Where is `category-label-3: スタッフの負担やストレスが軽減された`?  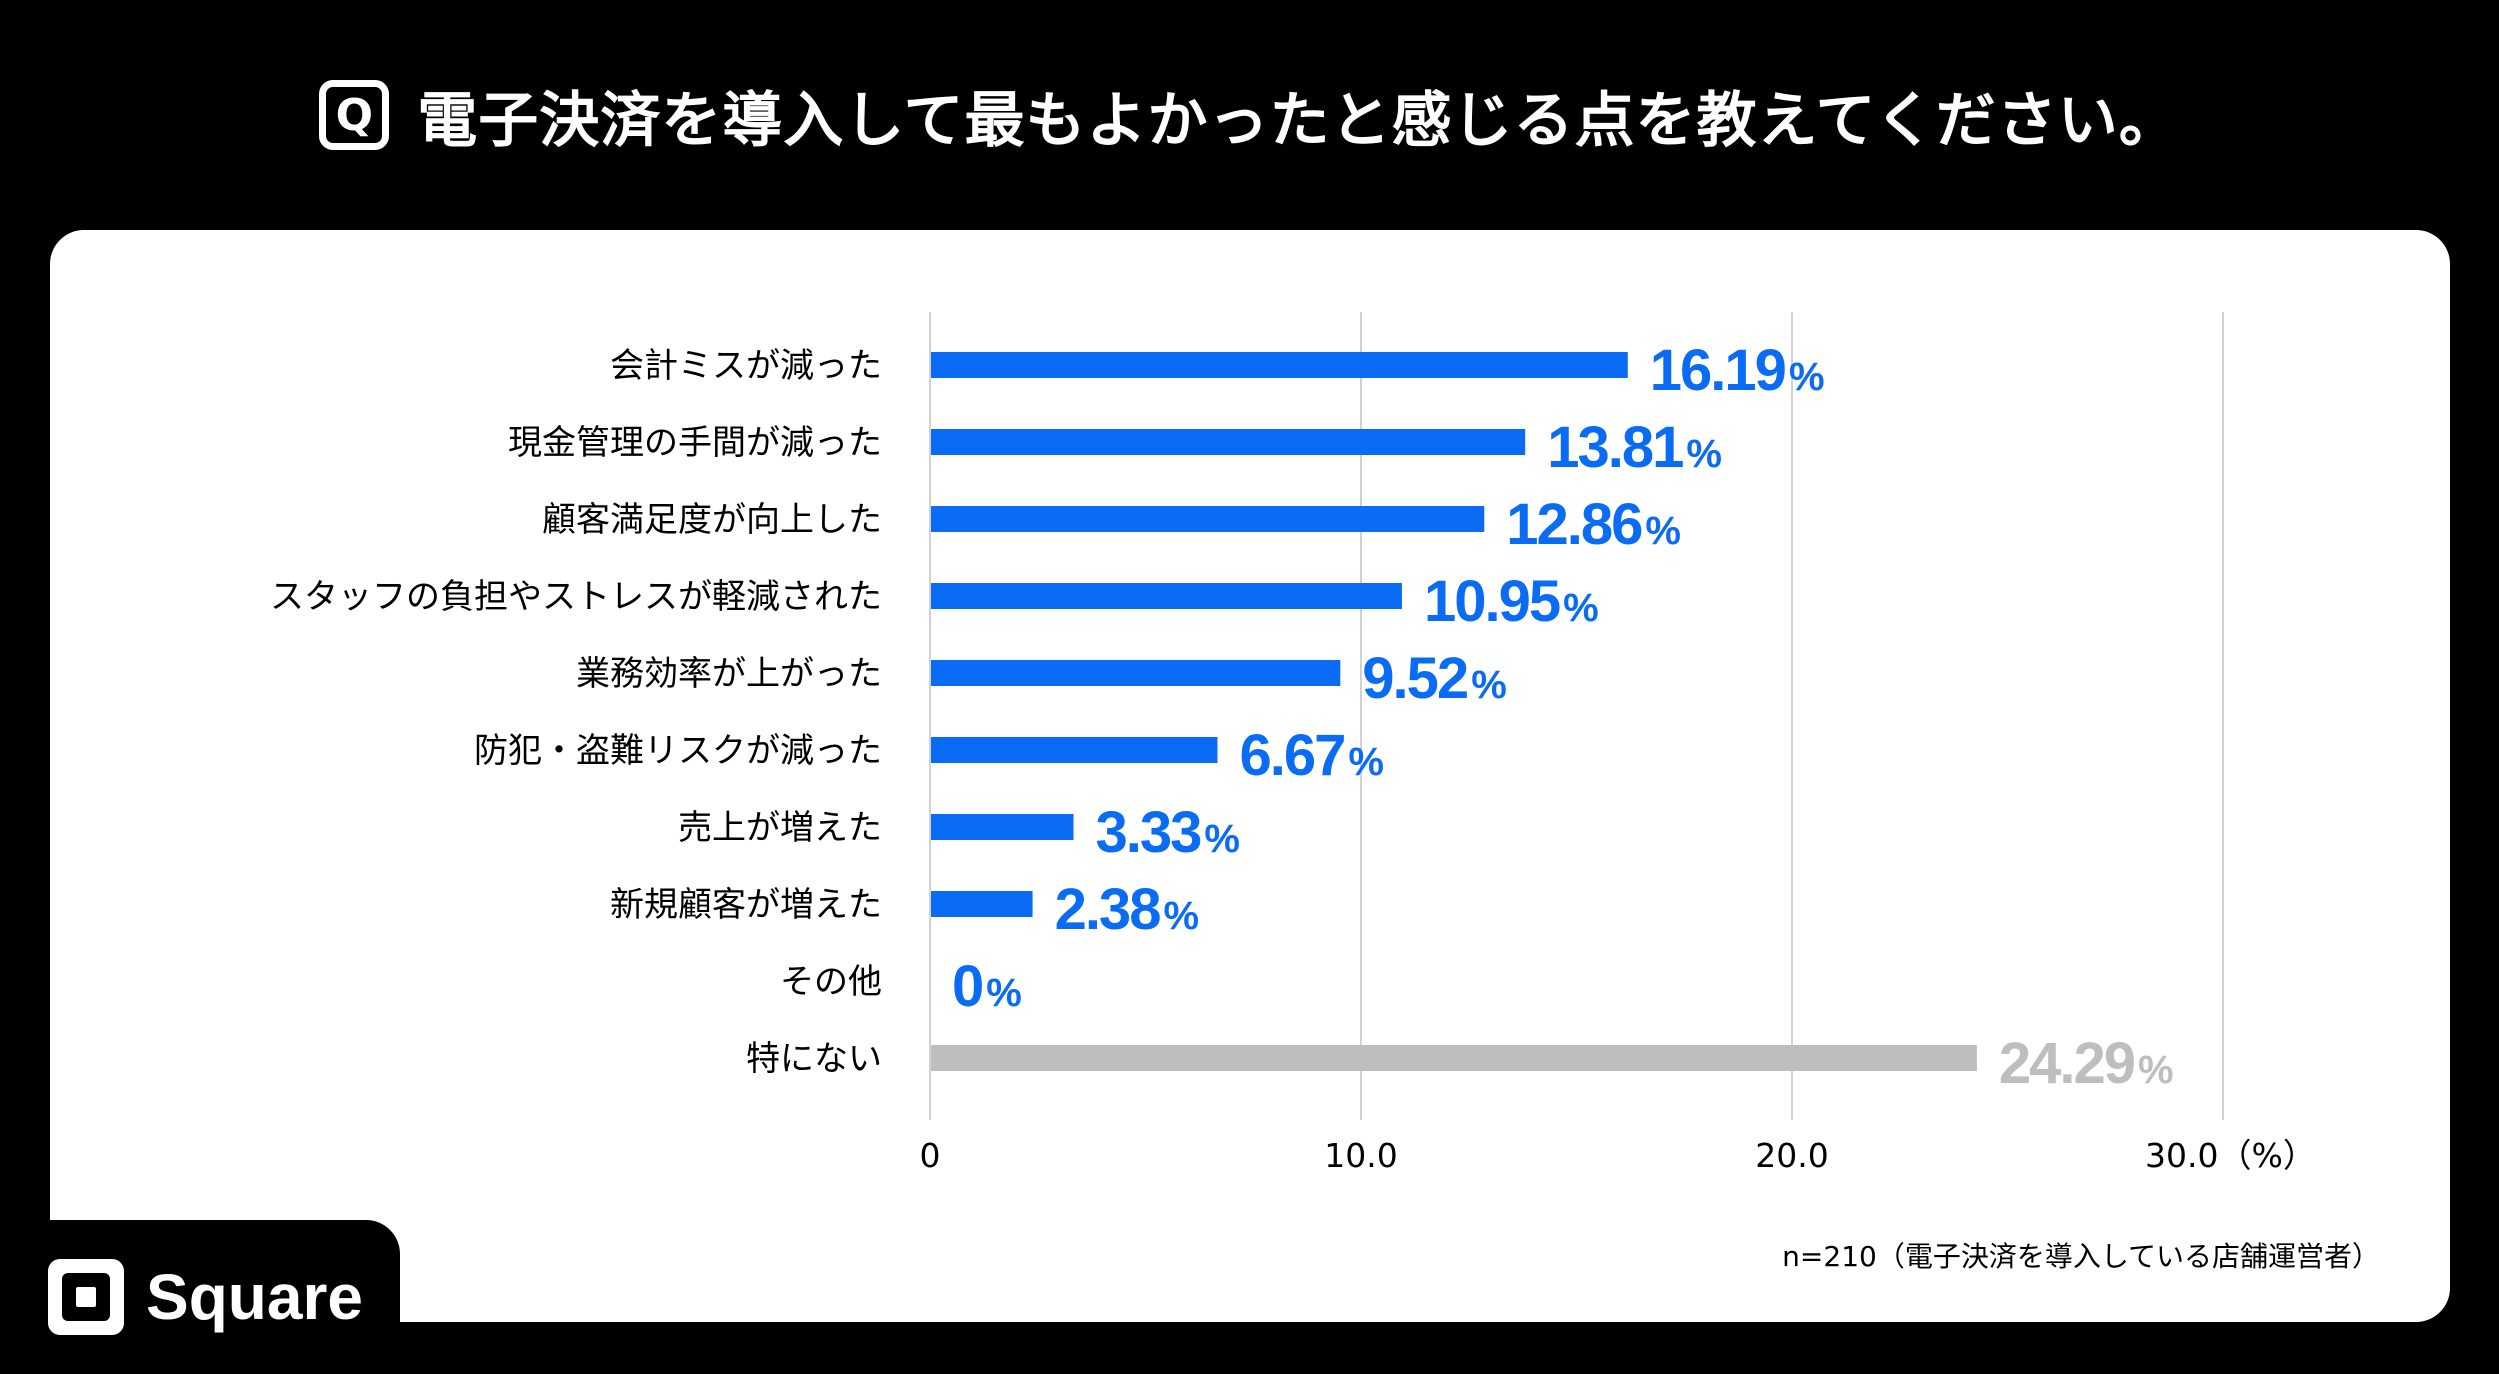 category-label-3: スタッフの負担やストレスが軽減された is located at coordinates (576, 597).